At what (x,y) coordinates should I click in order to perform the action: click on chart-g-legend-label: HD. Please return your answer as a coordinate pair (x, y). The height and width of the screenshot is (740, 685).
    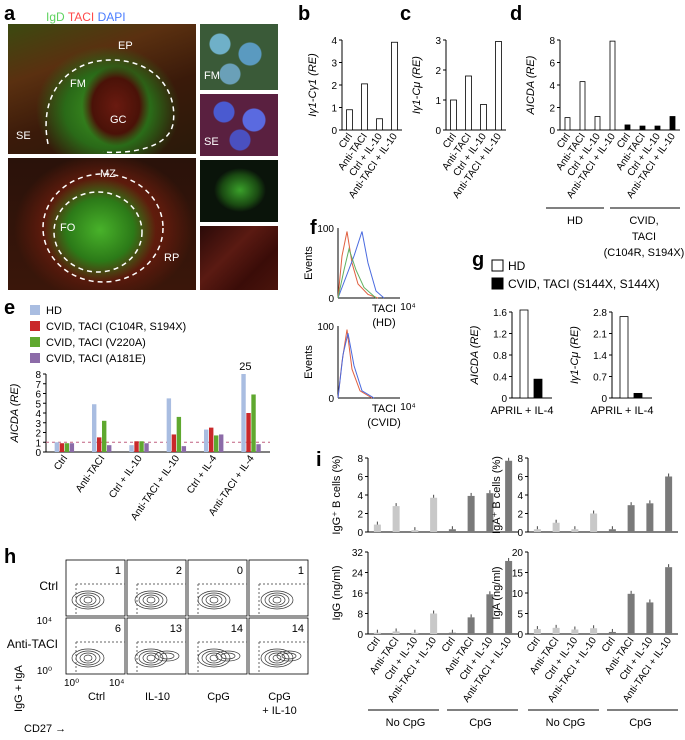
    Looking at the image, I should click on (517, 266).